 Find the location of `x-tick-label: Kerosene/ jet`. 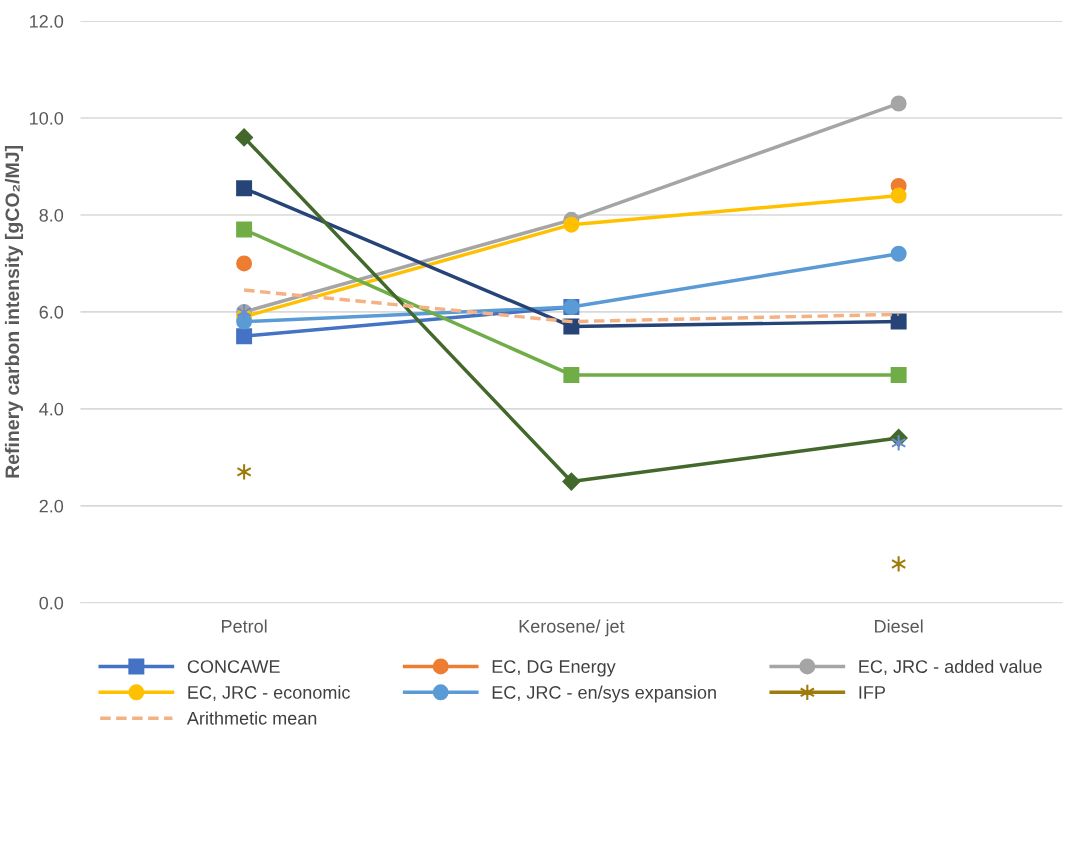

x-tick-label: Kerosene/ jet is located at coordinates (572, 628).